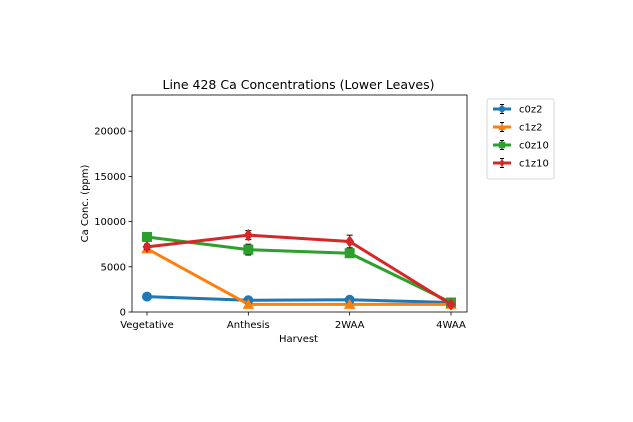  What do you see at coordinates (520, 139) in the screenshot?
I see `legend: c0z2 c1z2 c0z10 c1z10` at bounding box center [520, 139].